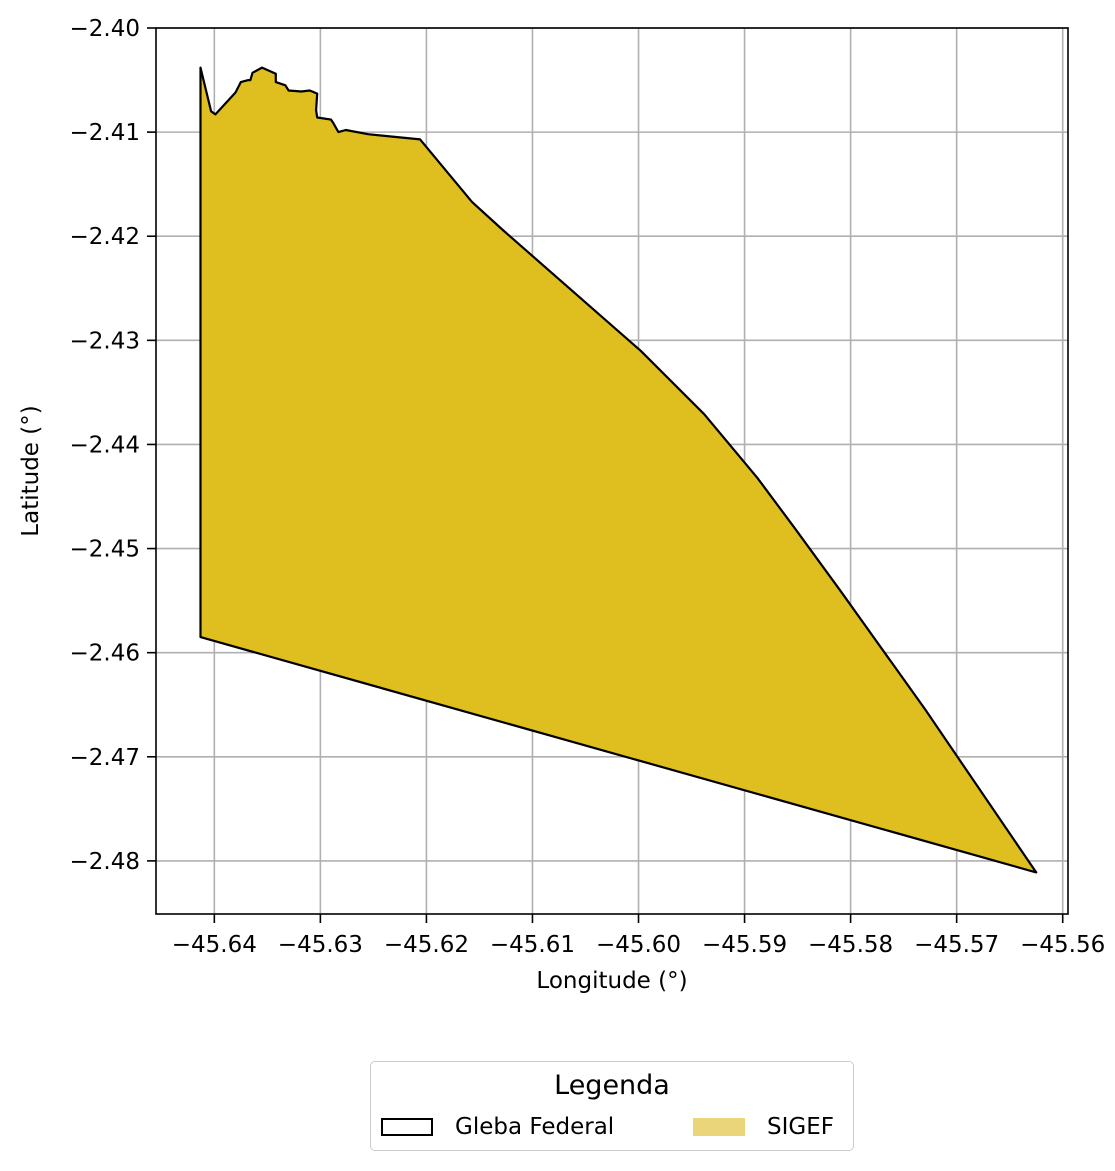  Describe the element at coordinates (850, 945) in the screenshot. I see `x-tick-label: −45.58` at that location.